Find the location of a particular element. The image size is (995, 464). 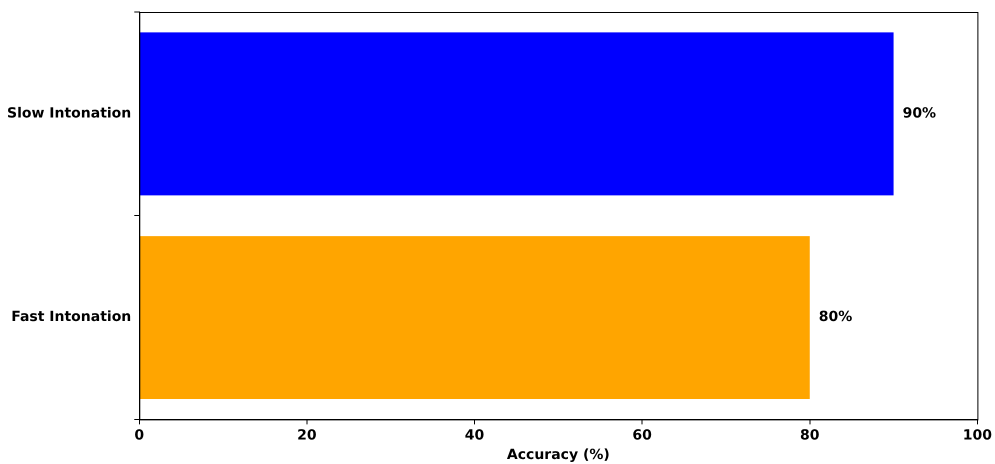

x-tick-label: 100 is located at coordinates (977, 435).